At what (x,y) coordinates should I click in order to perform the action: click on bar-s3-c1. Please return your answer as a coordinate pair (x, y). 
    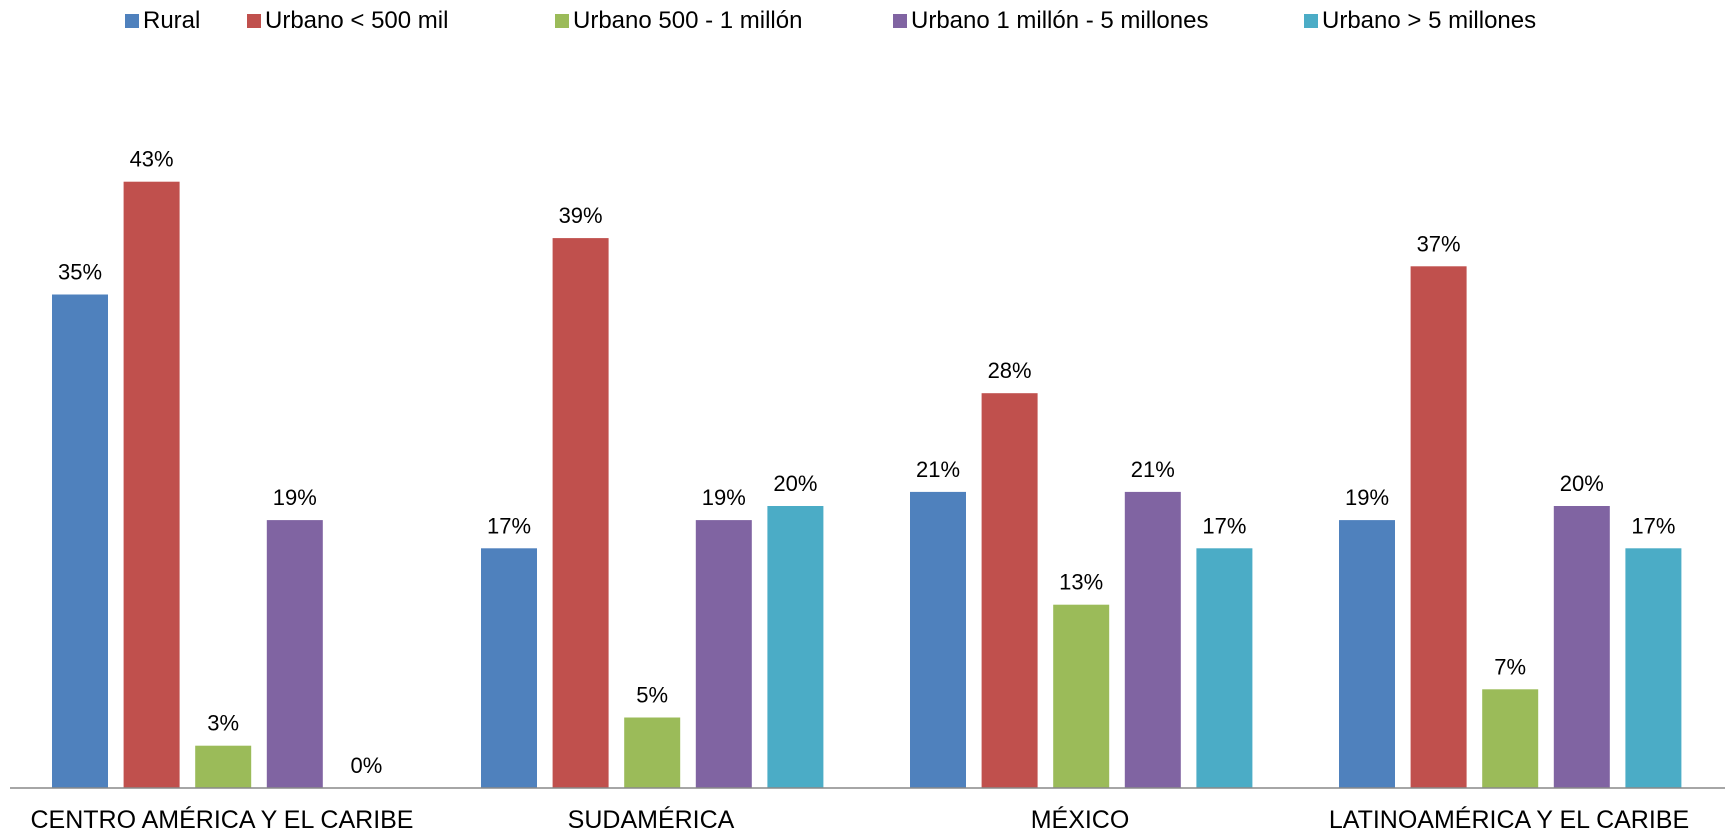
    Looking at the image, I should click on (723, 654).